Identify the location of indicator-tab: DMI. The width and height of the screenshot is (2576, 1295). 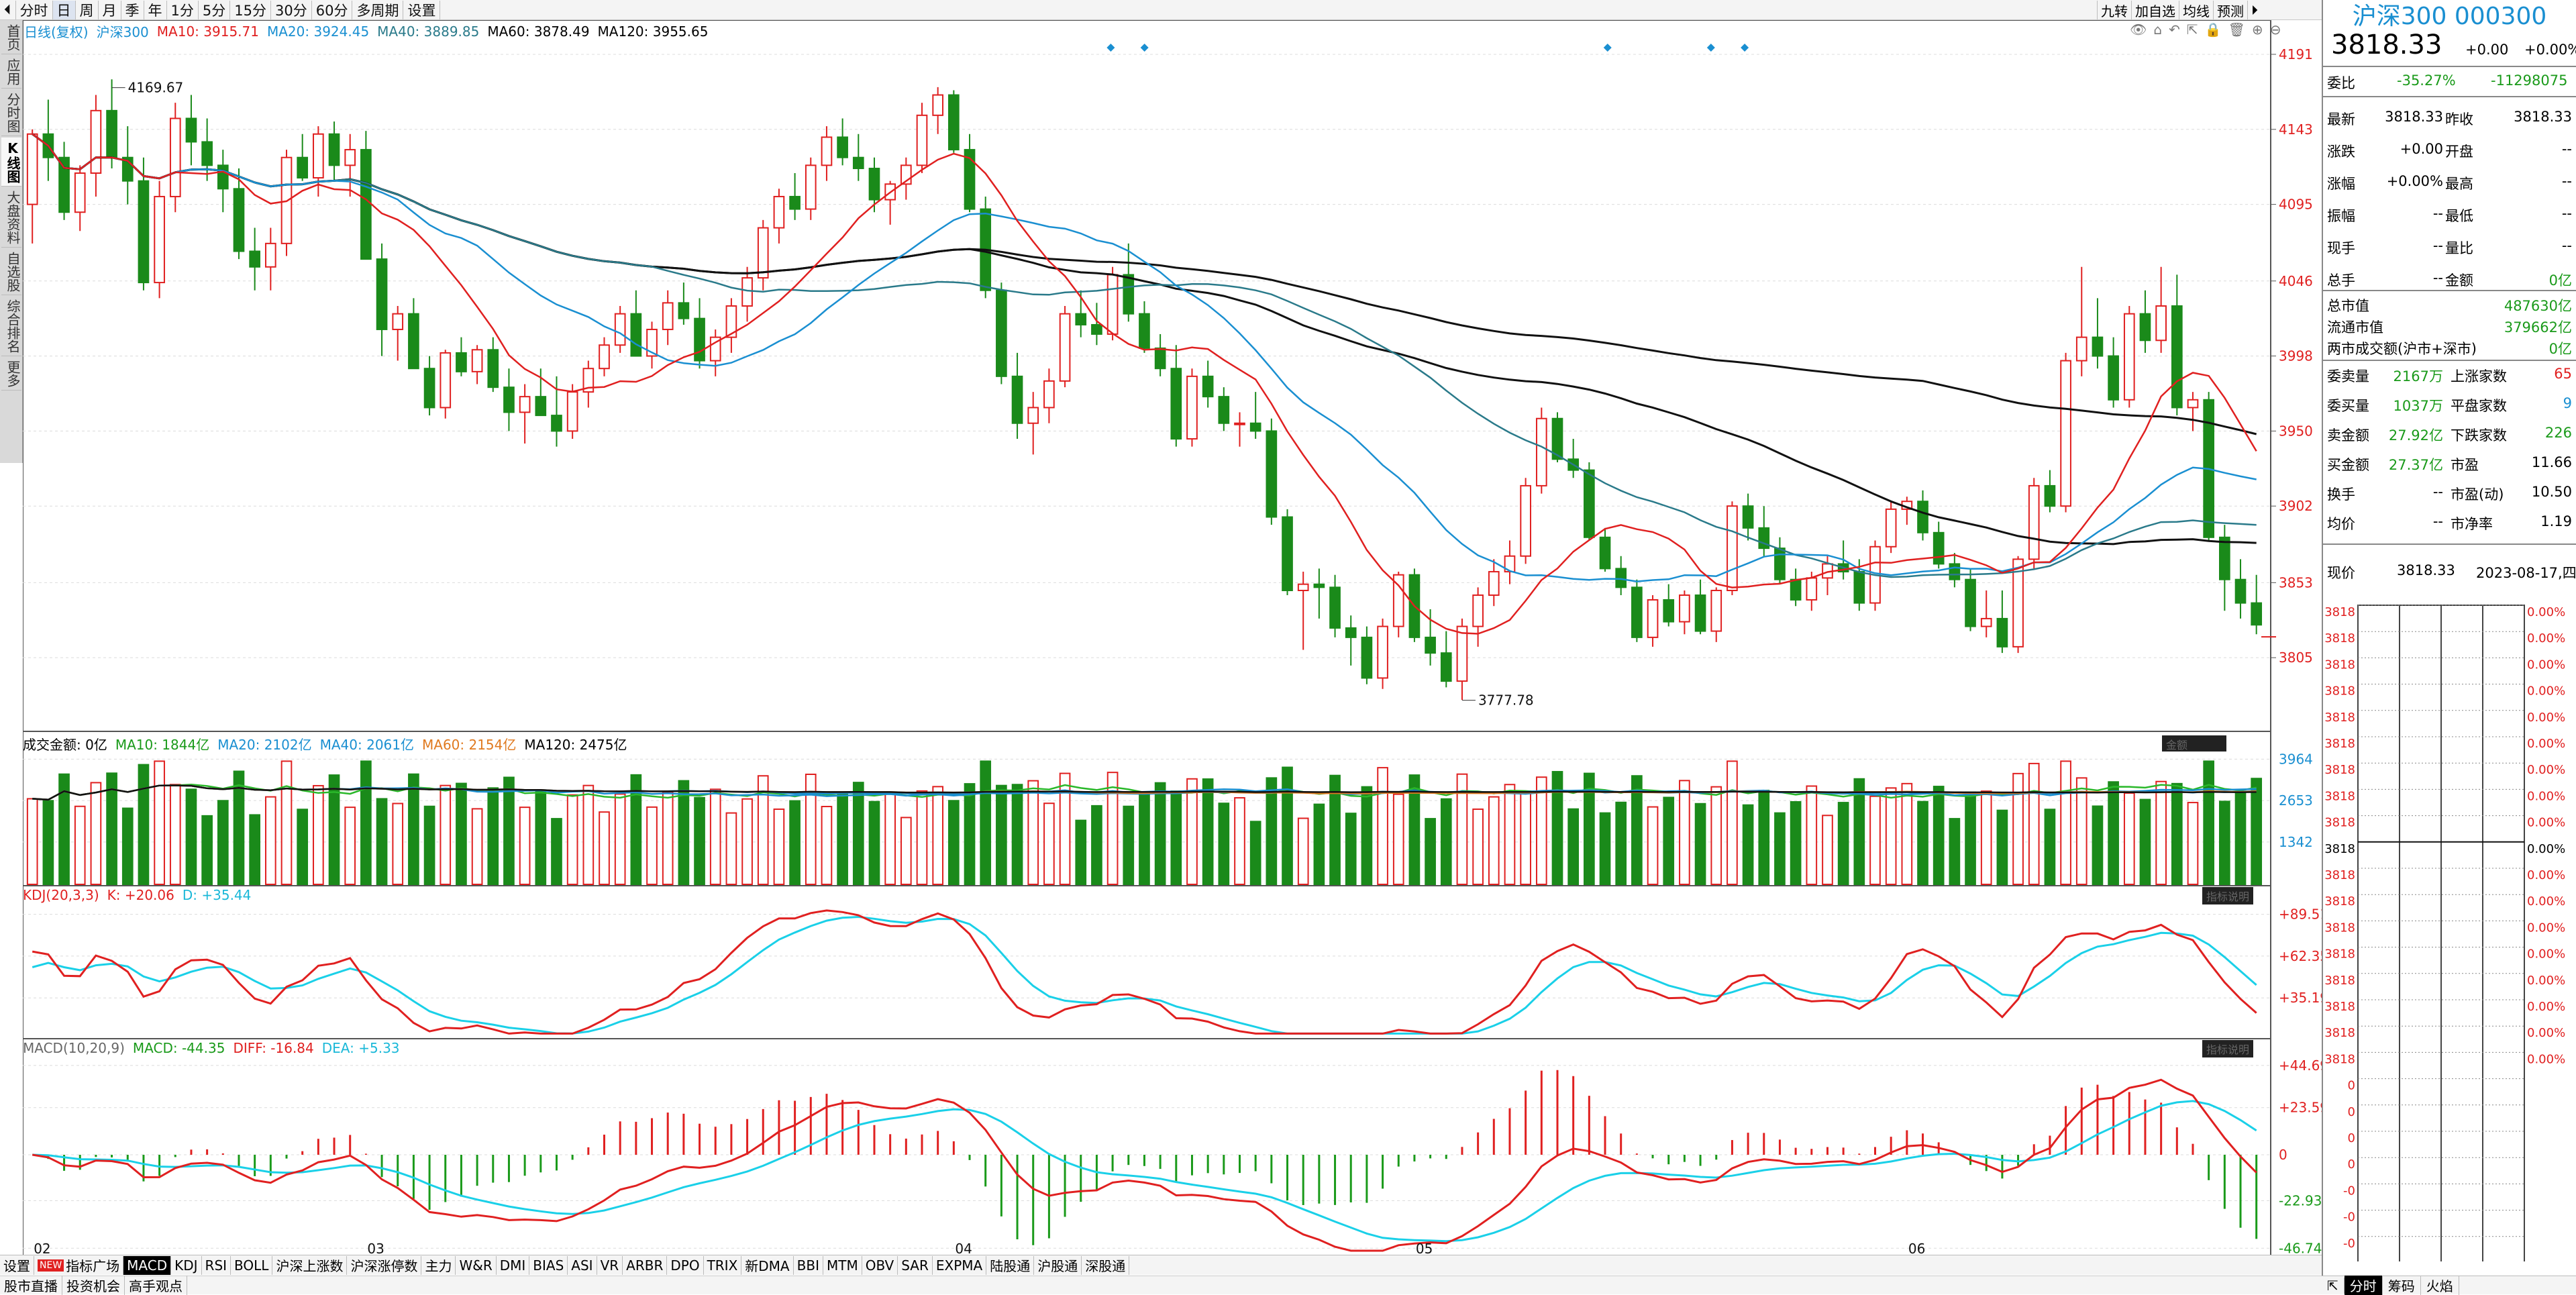
(513, 1265).